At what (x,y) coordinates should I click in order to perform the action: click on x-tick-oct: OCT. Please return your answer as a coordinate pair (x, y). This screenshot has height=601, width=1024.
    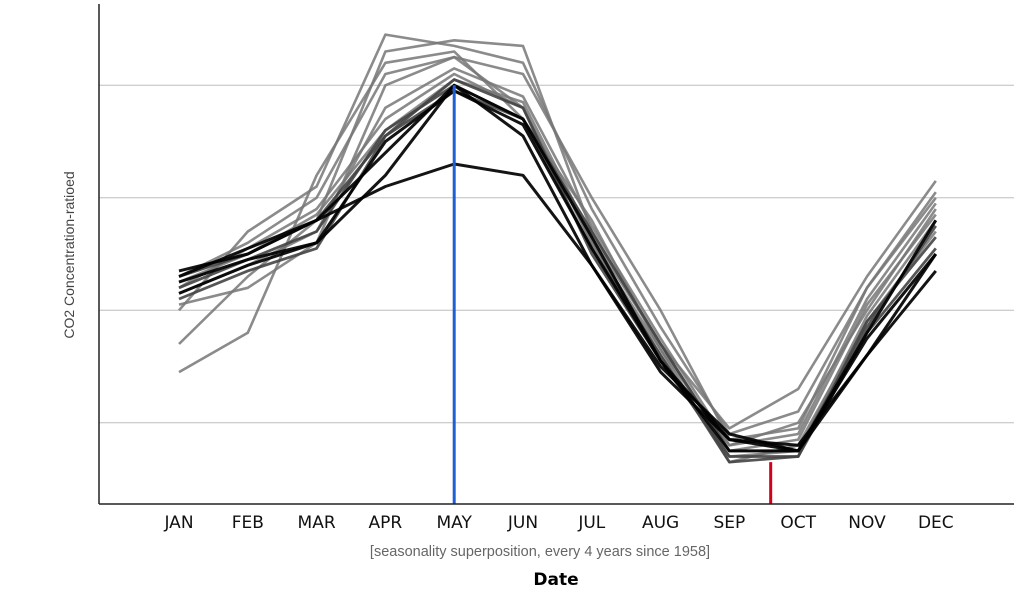
    Looking at the image, I should click on (798, 523).